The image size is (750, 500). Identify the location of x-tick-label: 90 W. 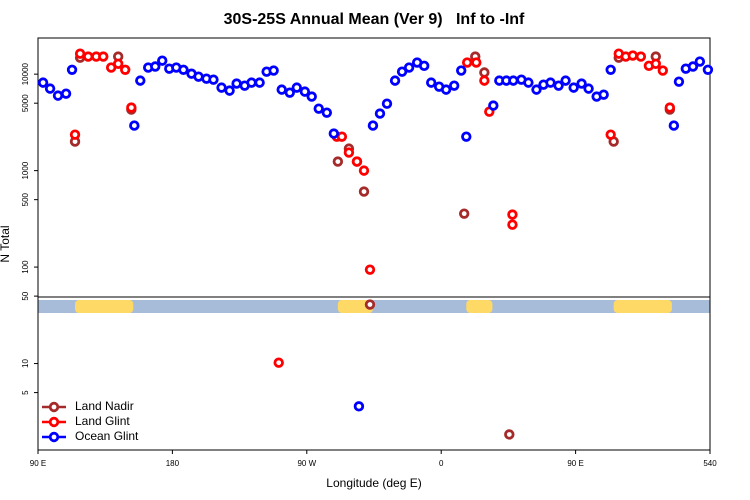
(306, 463).